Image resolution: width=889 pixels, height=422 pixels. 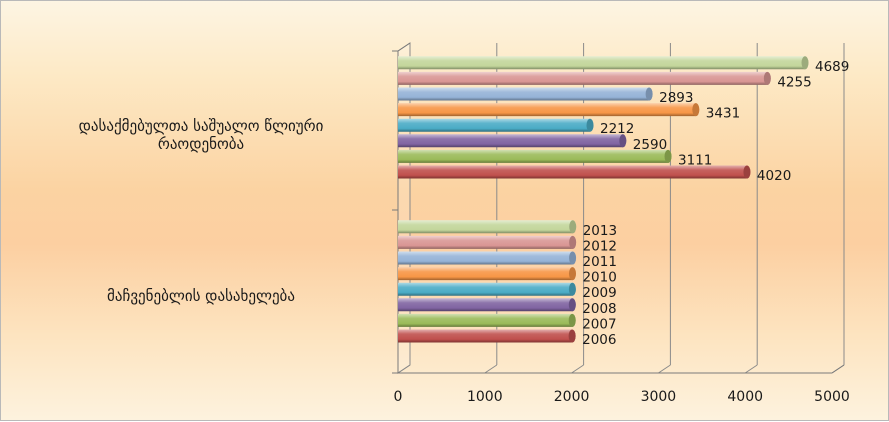 I want to click on bar-2011-cat0, so click(x=525, y=94).